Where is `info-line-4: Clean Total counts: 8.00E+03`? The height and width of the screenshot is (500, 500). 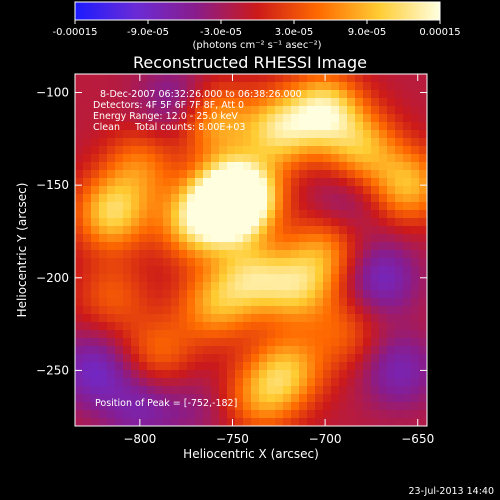
info-line-4: Clean Total counts: 8.00E+03 is located at coordinates (169, 127).